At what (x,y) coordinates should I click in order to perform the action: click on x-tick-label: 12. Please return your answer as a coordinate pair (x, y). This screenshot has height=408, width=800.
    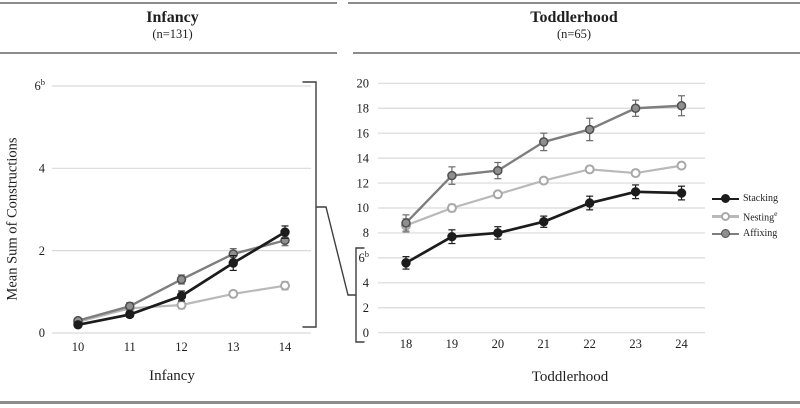
    Looking at the image, I should click on (181, 347).